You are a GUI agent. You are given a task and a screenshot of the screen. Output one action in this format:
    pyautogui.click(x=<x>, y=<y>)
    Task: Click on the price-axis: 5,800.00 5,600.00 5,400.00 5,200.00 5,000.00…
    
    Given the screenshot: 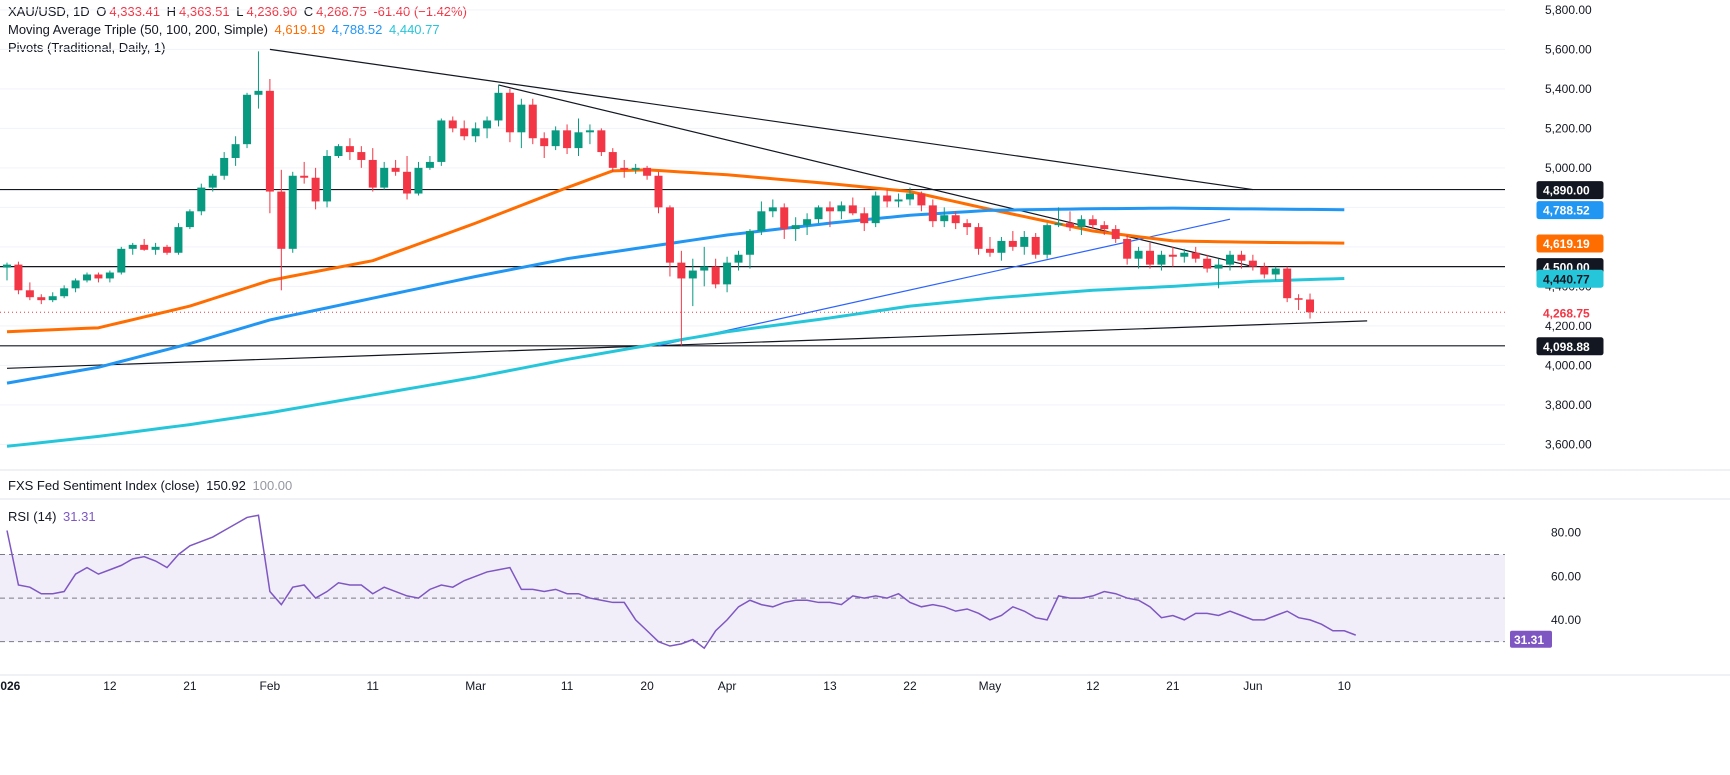 What is the action you would take?
    pyautogui.click(x=1570, y=227)
    